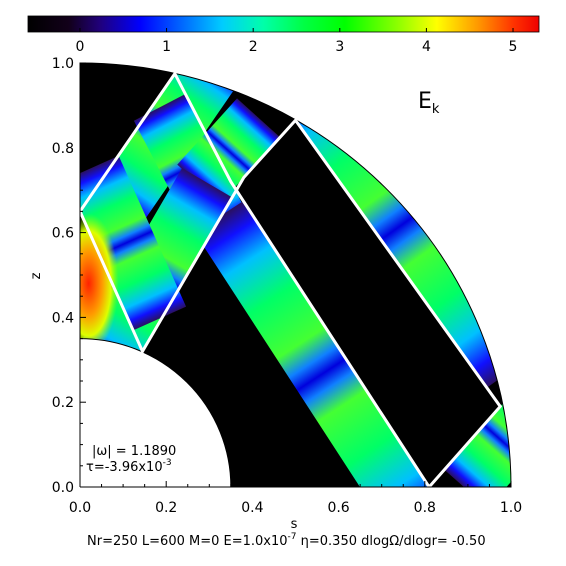  What do you see at coordinates (295, 498) in the screenshot?
I see `x-ticks: 0.0 0.2 0.4 0.6 0.8 1.0` at bounding box center [295, 498].